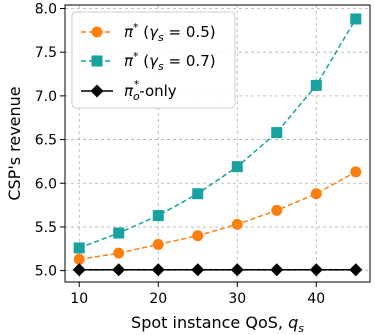 Image resolution: width=375 pixels, height=335 pixels. I want to click on x-tick-label: 40, so click(316, 299).